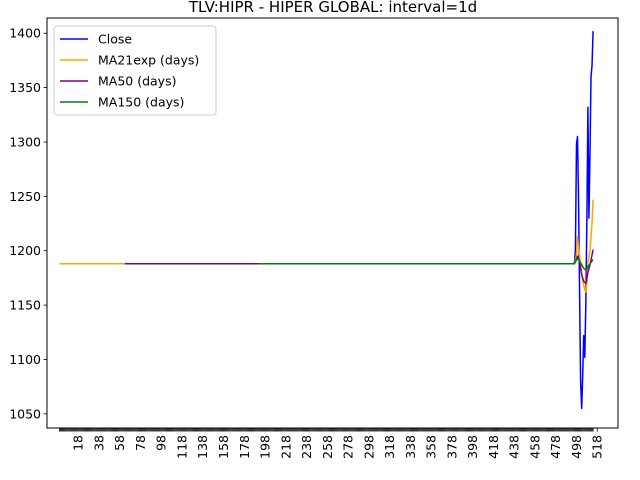 This screenshot has width=640, height=480. What do you see at coordinates (555, 447) in the screenshot?
I see `x-tick-label: 478` at bounding box center [555, 447].